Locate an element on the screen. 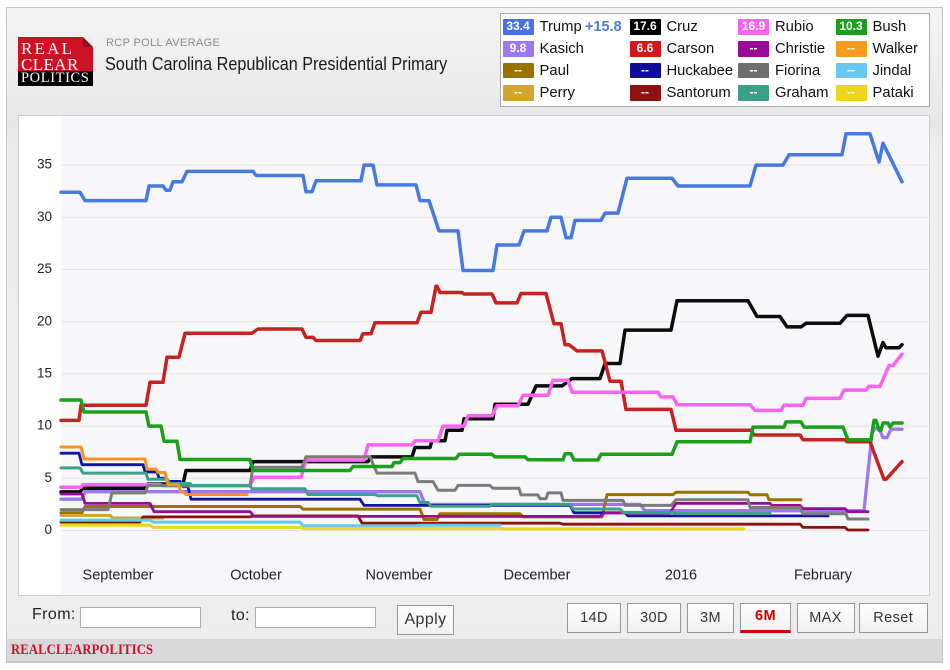 This screenshot has width=950, height=670. svg-text: 15 is located at coordinates (44, 373).